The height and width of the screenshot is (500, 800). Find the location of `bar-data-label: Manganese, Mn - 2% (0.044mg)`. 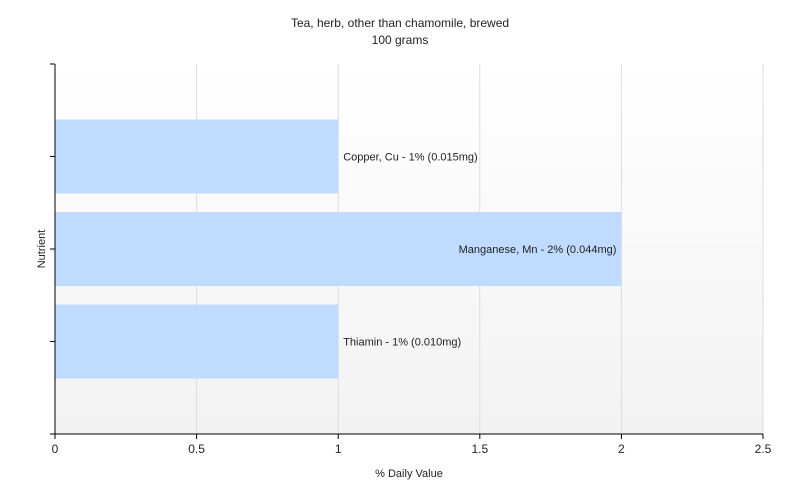

bar-data-label: Manganese, Mn - 2% (0.044mg) is located at coordinates (538, 250).